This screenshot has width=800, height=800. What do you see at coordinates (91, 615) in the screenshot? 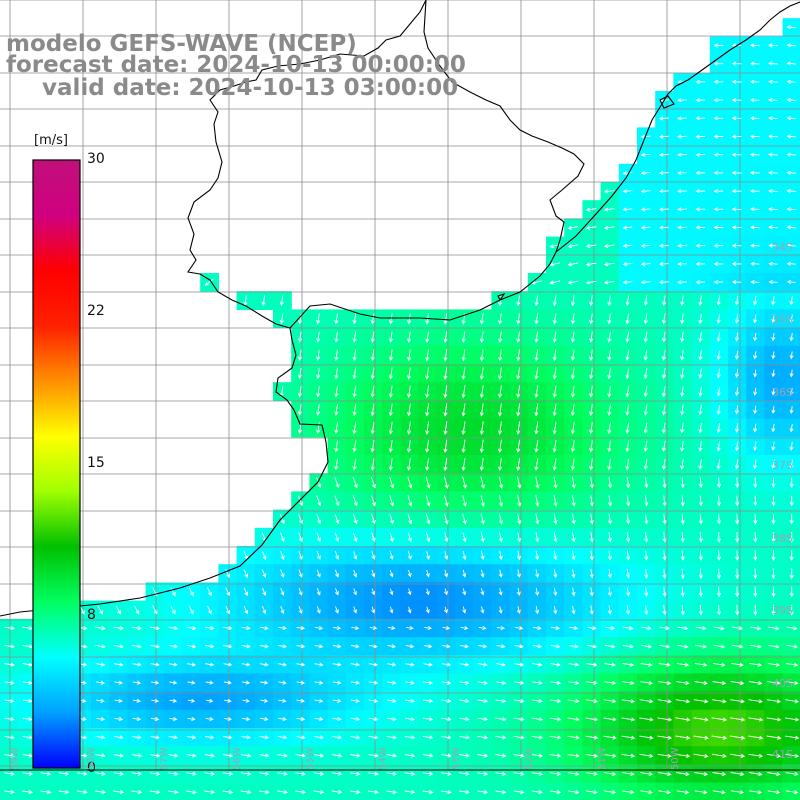
I see `colorbar-tick: 8` at bounding box center [91, 615].